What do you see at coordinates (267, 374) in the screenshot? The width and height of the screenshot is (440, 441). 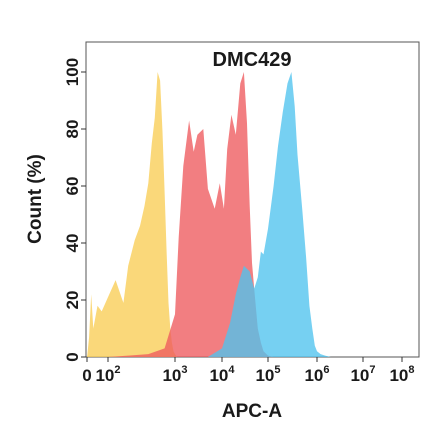 I see `x-tick-label: 10⁵` at bounding box center [267, 374].